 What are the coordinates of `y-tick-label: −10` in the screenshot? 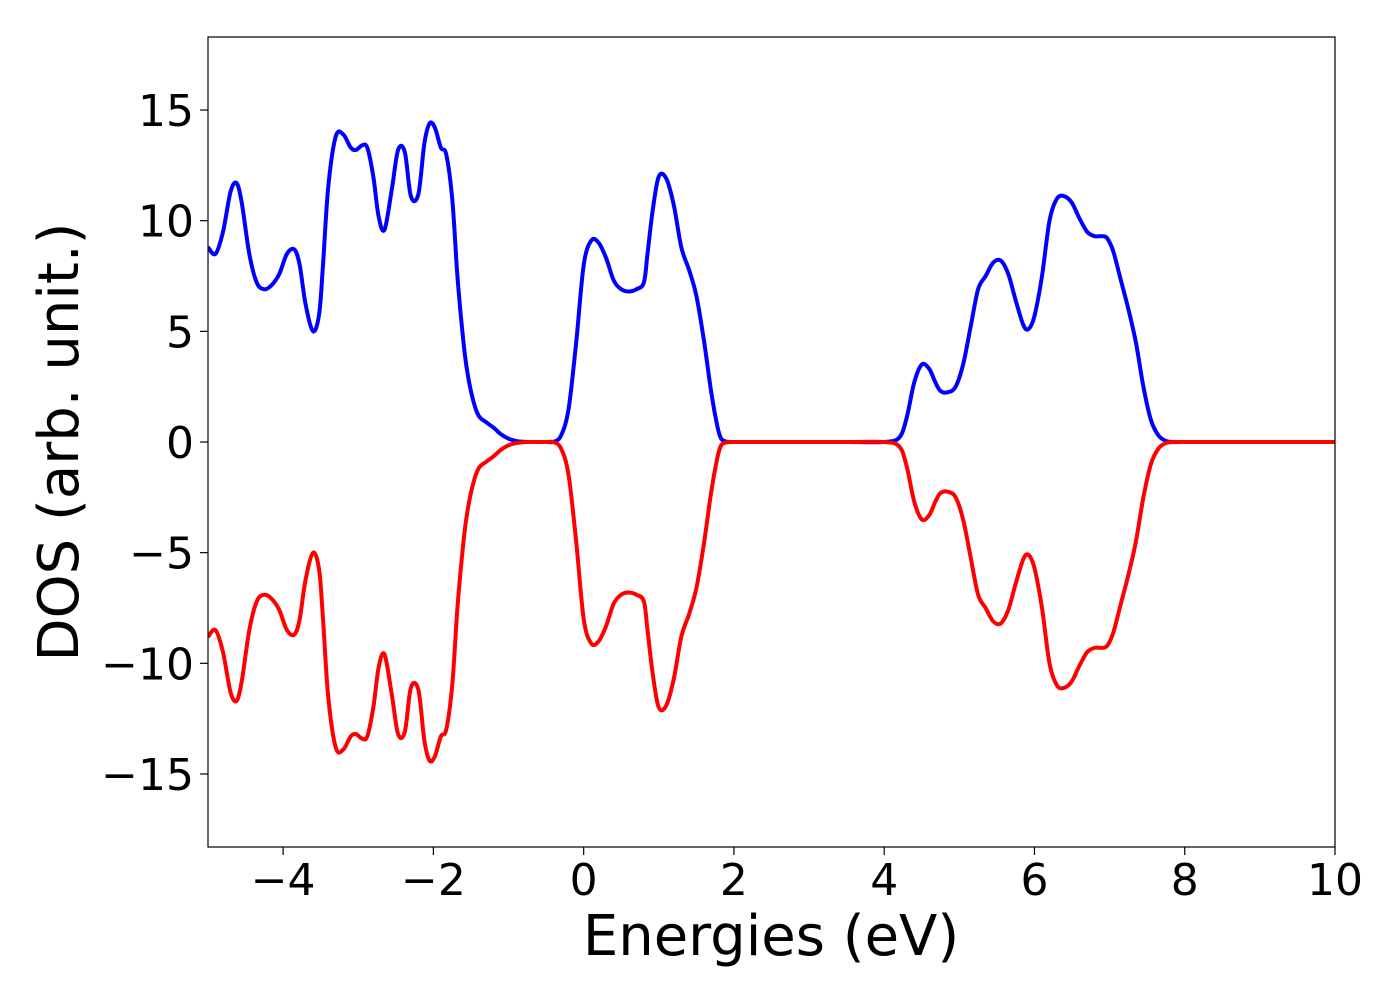 It's located at (147, 664).